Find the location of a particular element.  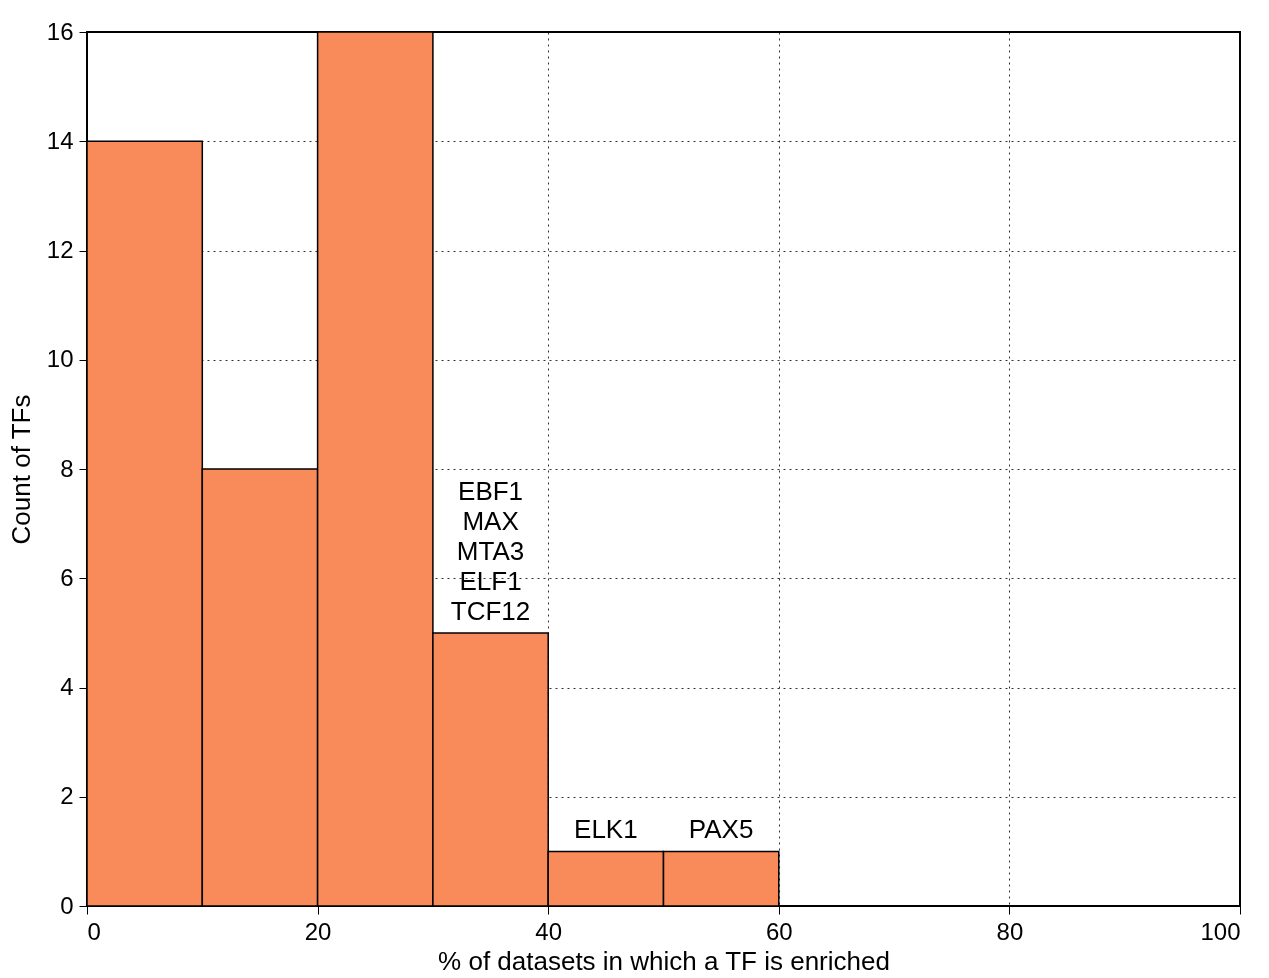

y-tick-label: 2 is located at coordinates (67, 796).